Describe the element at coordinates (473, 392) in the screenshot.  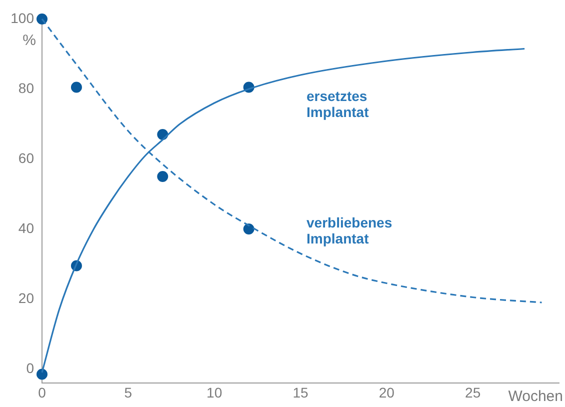
I see `x-tick-label: 25` at that location.